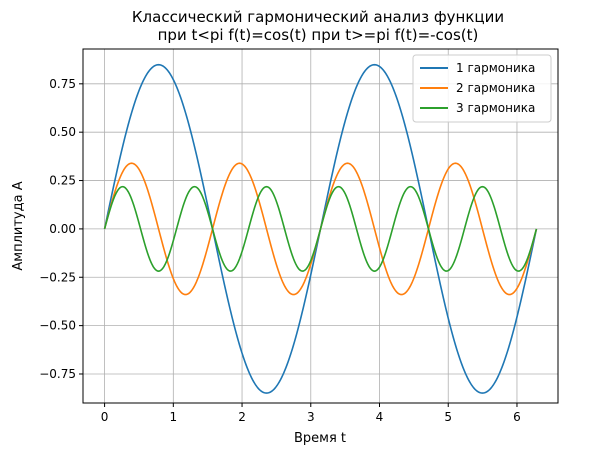 Image resolution: width=594 pixels, height=450 pixels. I want to click on x-tick-label: 3, so click(311, 417).